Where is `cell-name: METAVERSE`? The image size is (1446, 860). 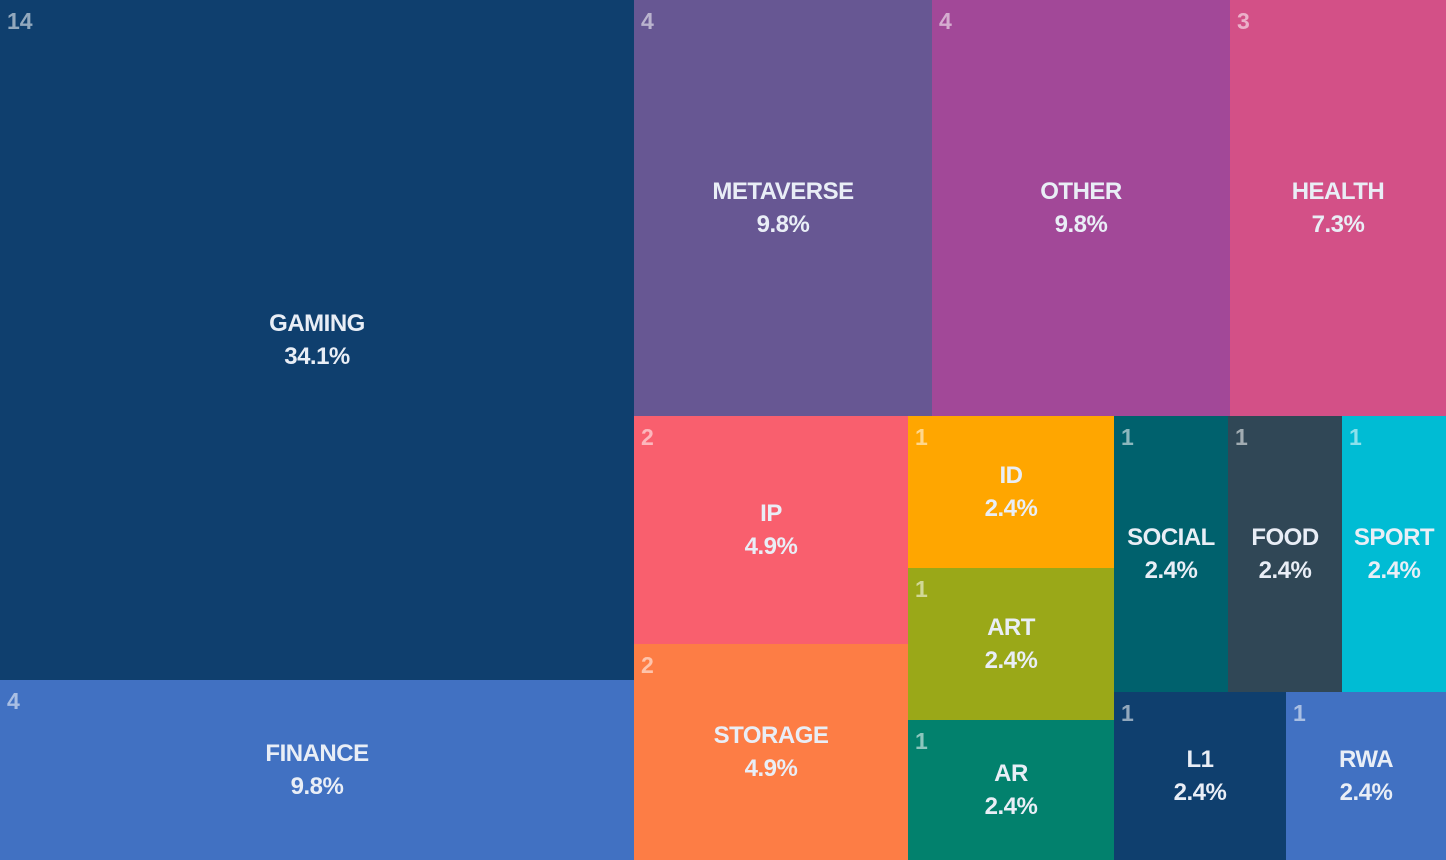
cell-name: METAVERSE is located at coordinates (783, 191).